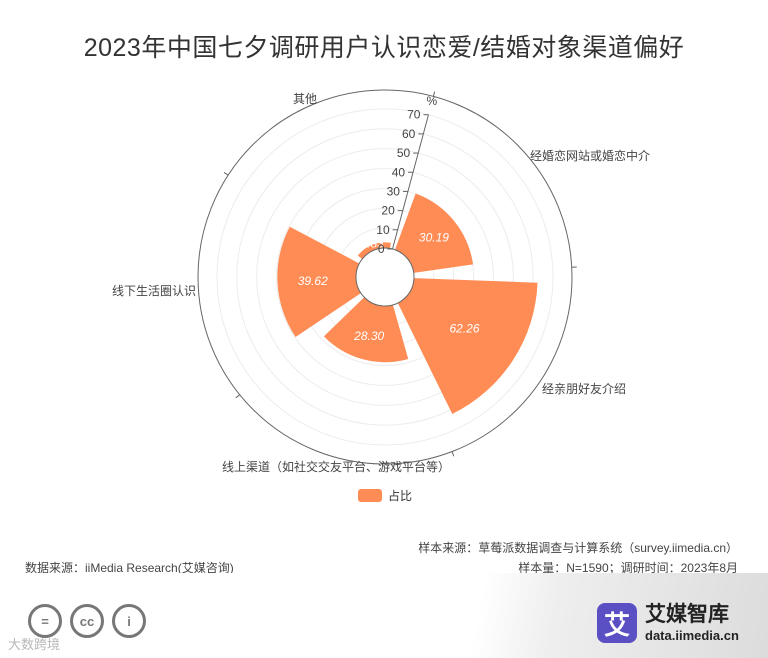 The image size is (768, 658). What do you see at coordinates (617, 623) in the screenshot?
I see `brand-logo-icon: 艾` at bounding box center [617, 623].